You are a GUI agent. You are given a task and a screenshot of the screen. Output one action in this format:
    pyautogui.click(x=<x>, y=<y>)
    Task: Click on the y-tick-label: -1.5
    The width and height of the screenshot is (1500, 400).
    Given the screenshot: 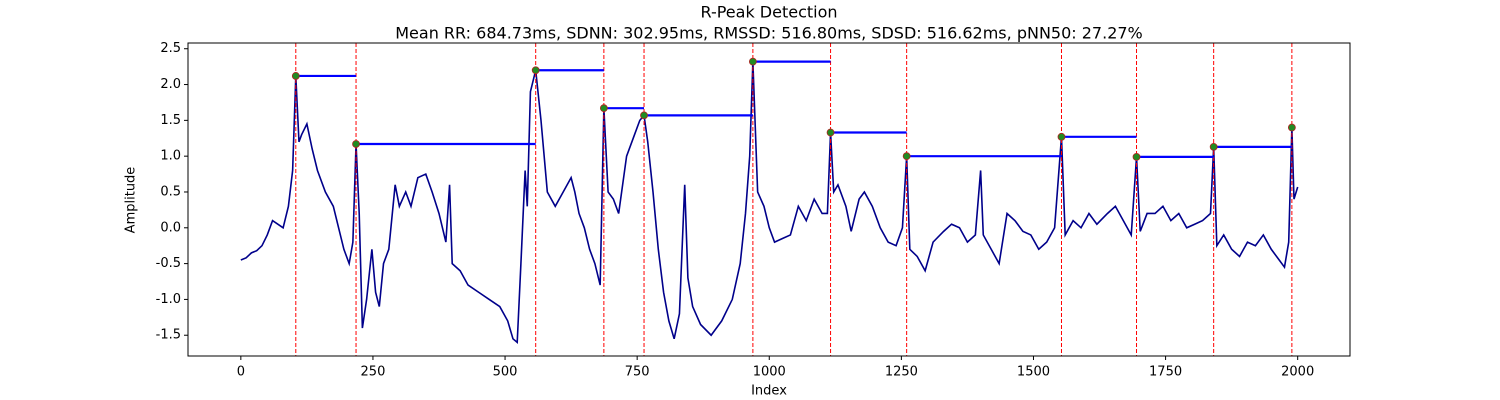 What is the action you would take?
    pyautogui.click(x=168, y=335)
    